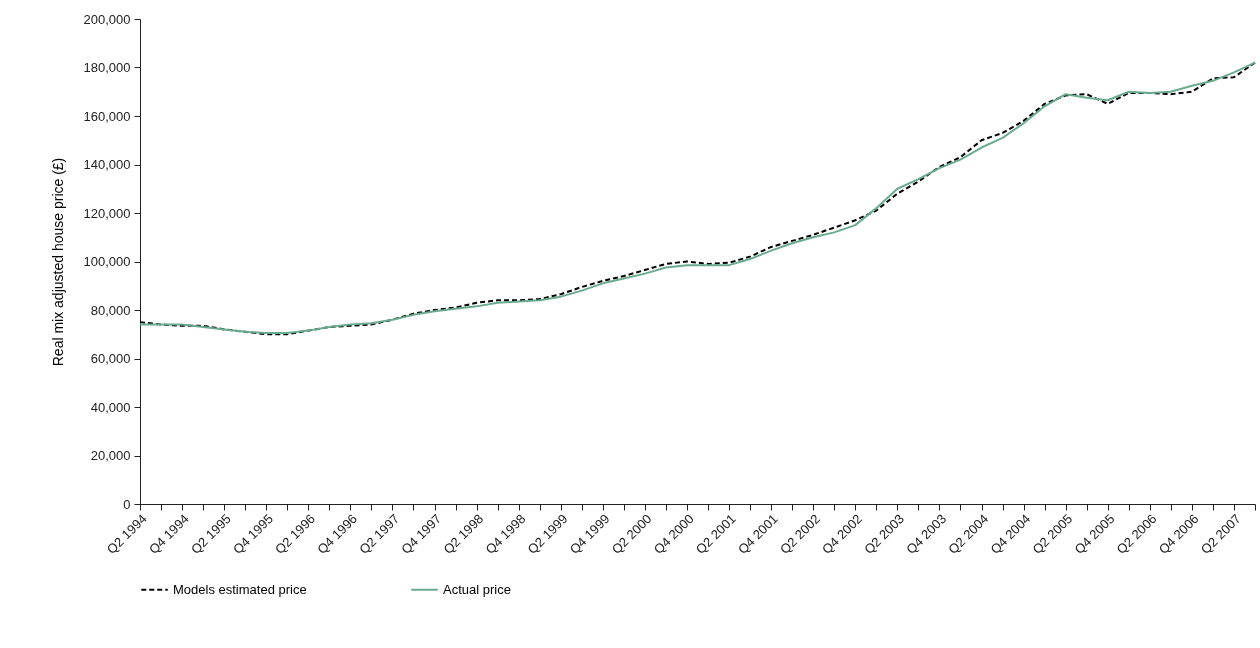 The height and width of the screenshot is (648, 1260). I want to click on y-tick-label: 0, so click(127, 504).